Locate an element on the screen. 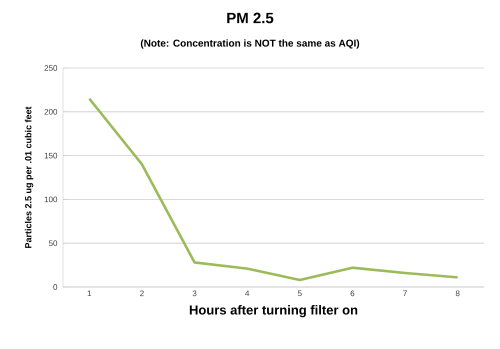  y-axis-title: Particles 2.5 ug per .01 cubic feet is located at coordinates (29, 177).